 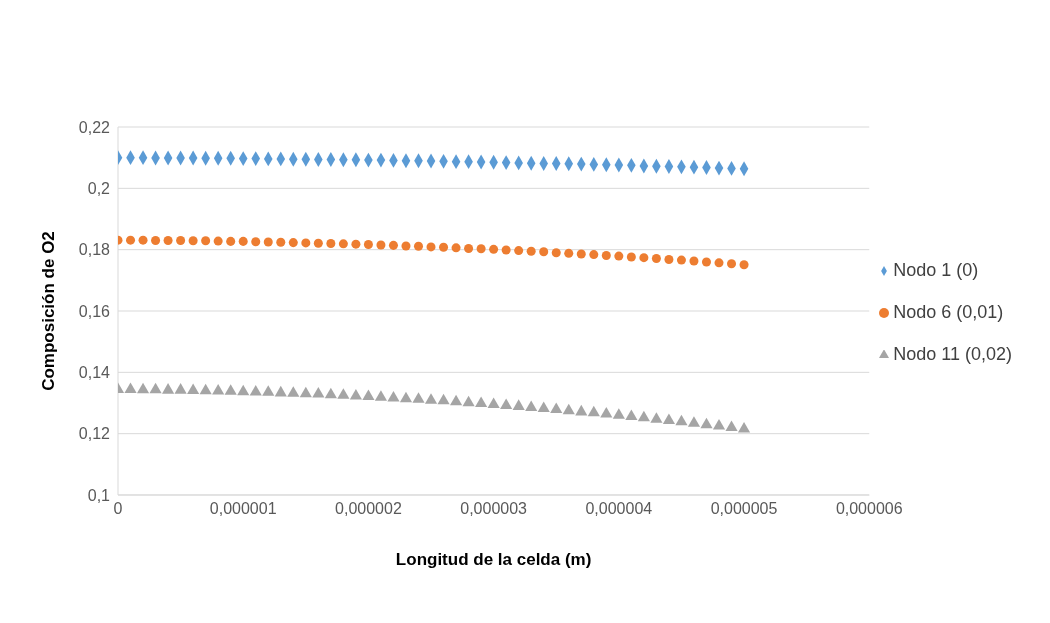 I want to click on x-tick-label: 0,000002, so click(x=368, y=509).